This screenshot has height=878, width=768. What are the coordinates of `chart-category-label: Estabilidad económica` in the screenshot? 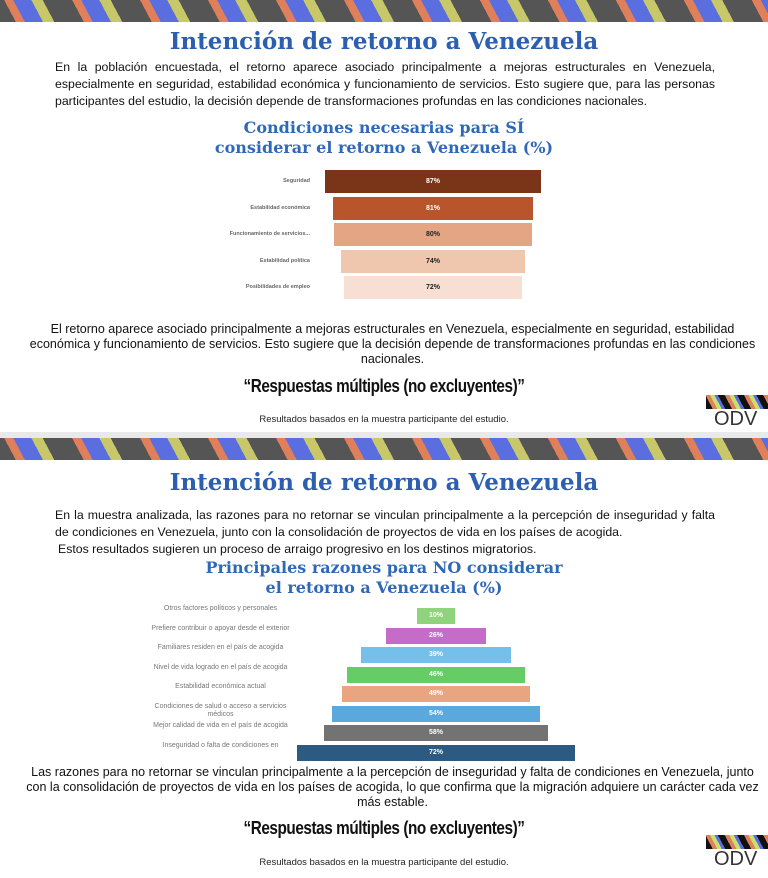 It's located at (280, 207).